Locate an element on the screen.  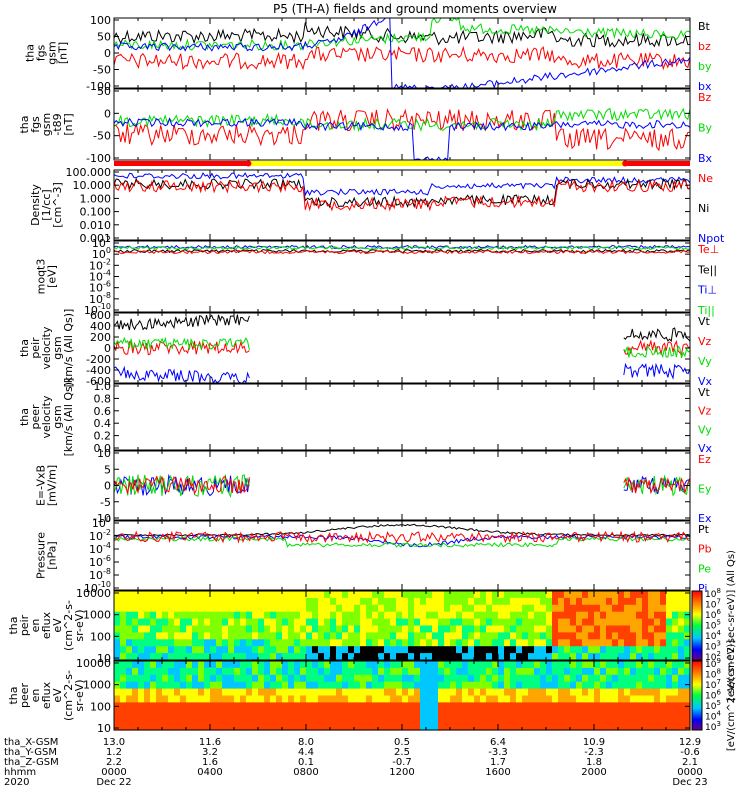
legend-entry-ni: Ni is located at coordinates (703, 208).